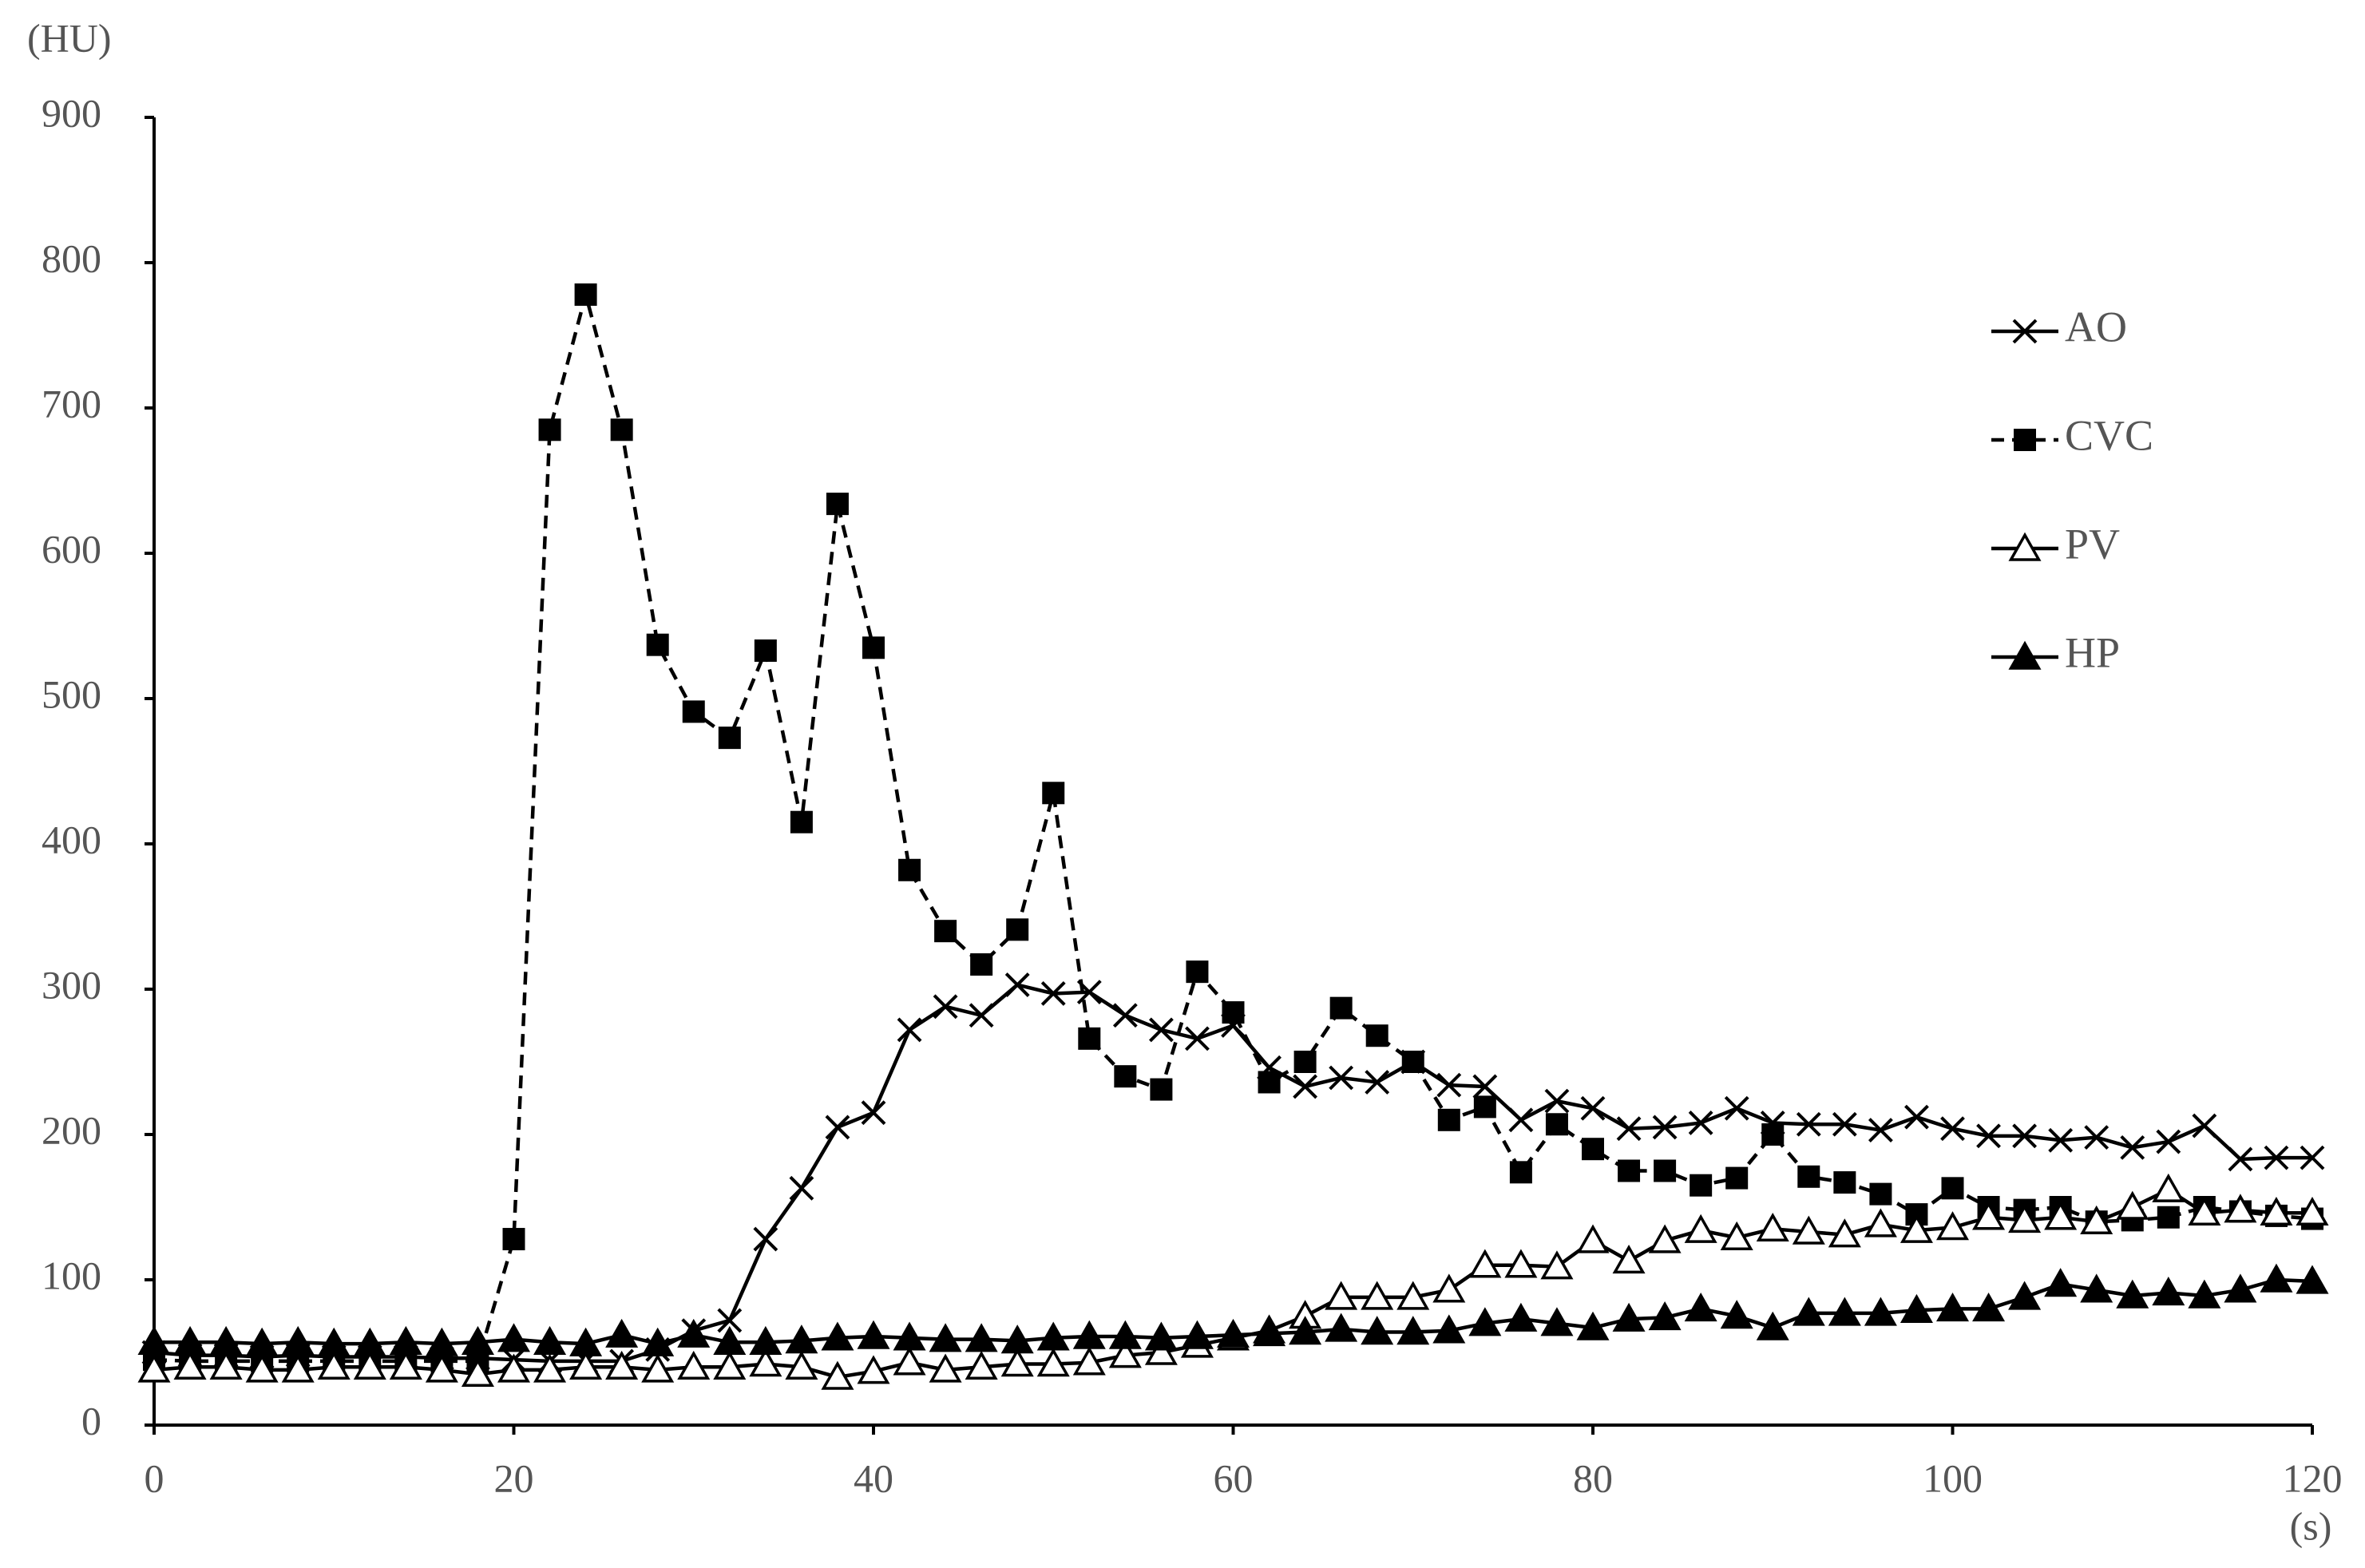 The image size is (2365, 1568). I want to click on y-tick-label: 600, so click(71, 548).